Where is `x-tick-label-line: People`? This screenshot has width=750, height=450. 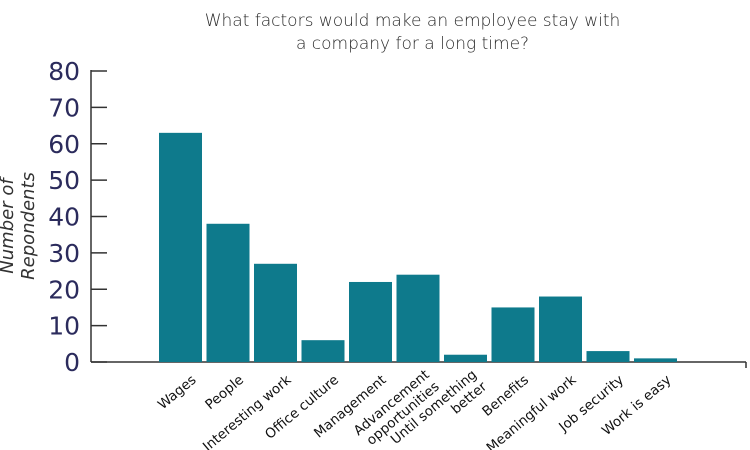 x-tick-label-line: People is located at coordinates (224, 392).